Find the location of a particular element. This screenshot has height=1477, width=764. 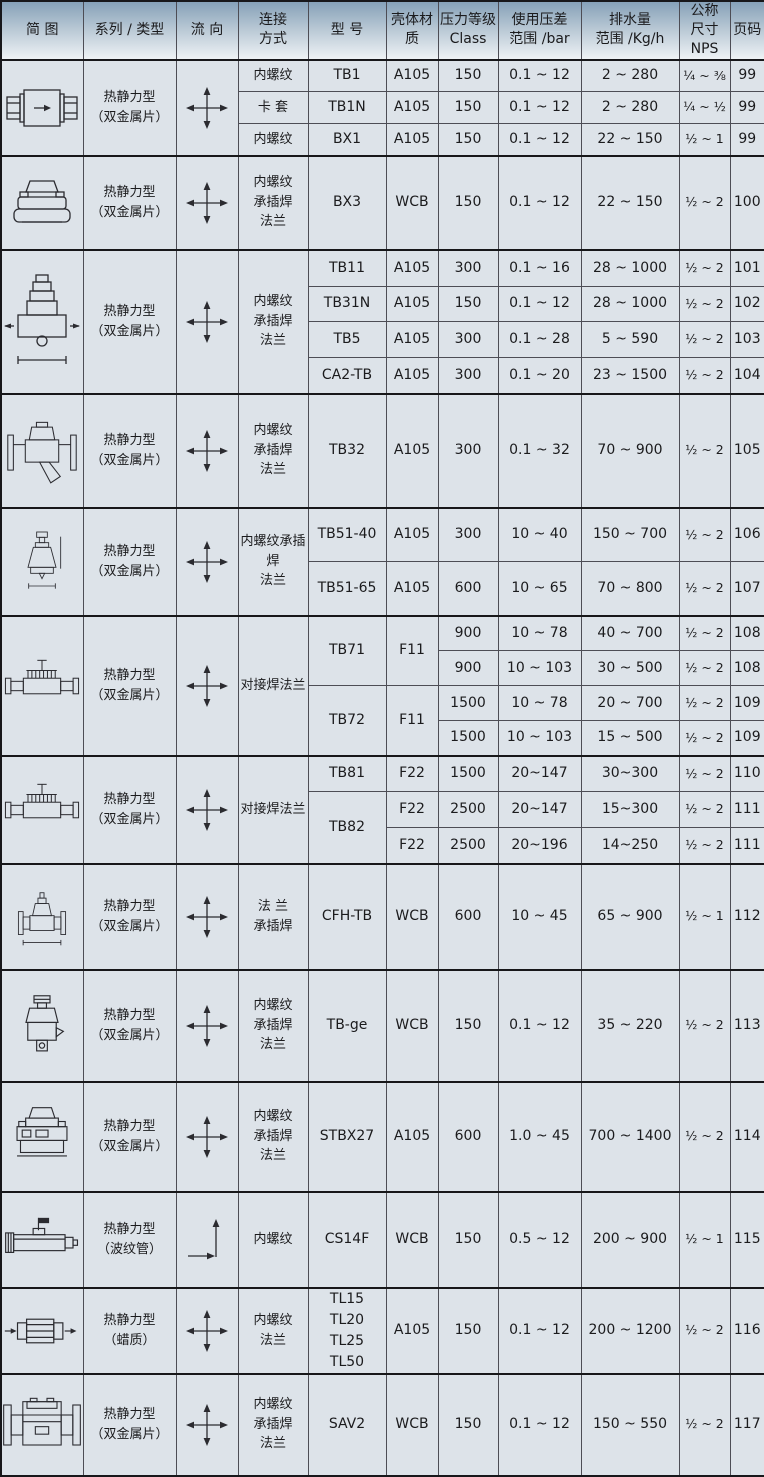

series-type-cell: 热静力型 （波纹管） is located at coordinates (129, 1240).